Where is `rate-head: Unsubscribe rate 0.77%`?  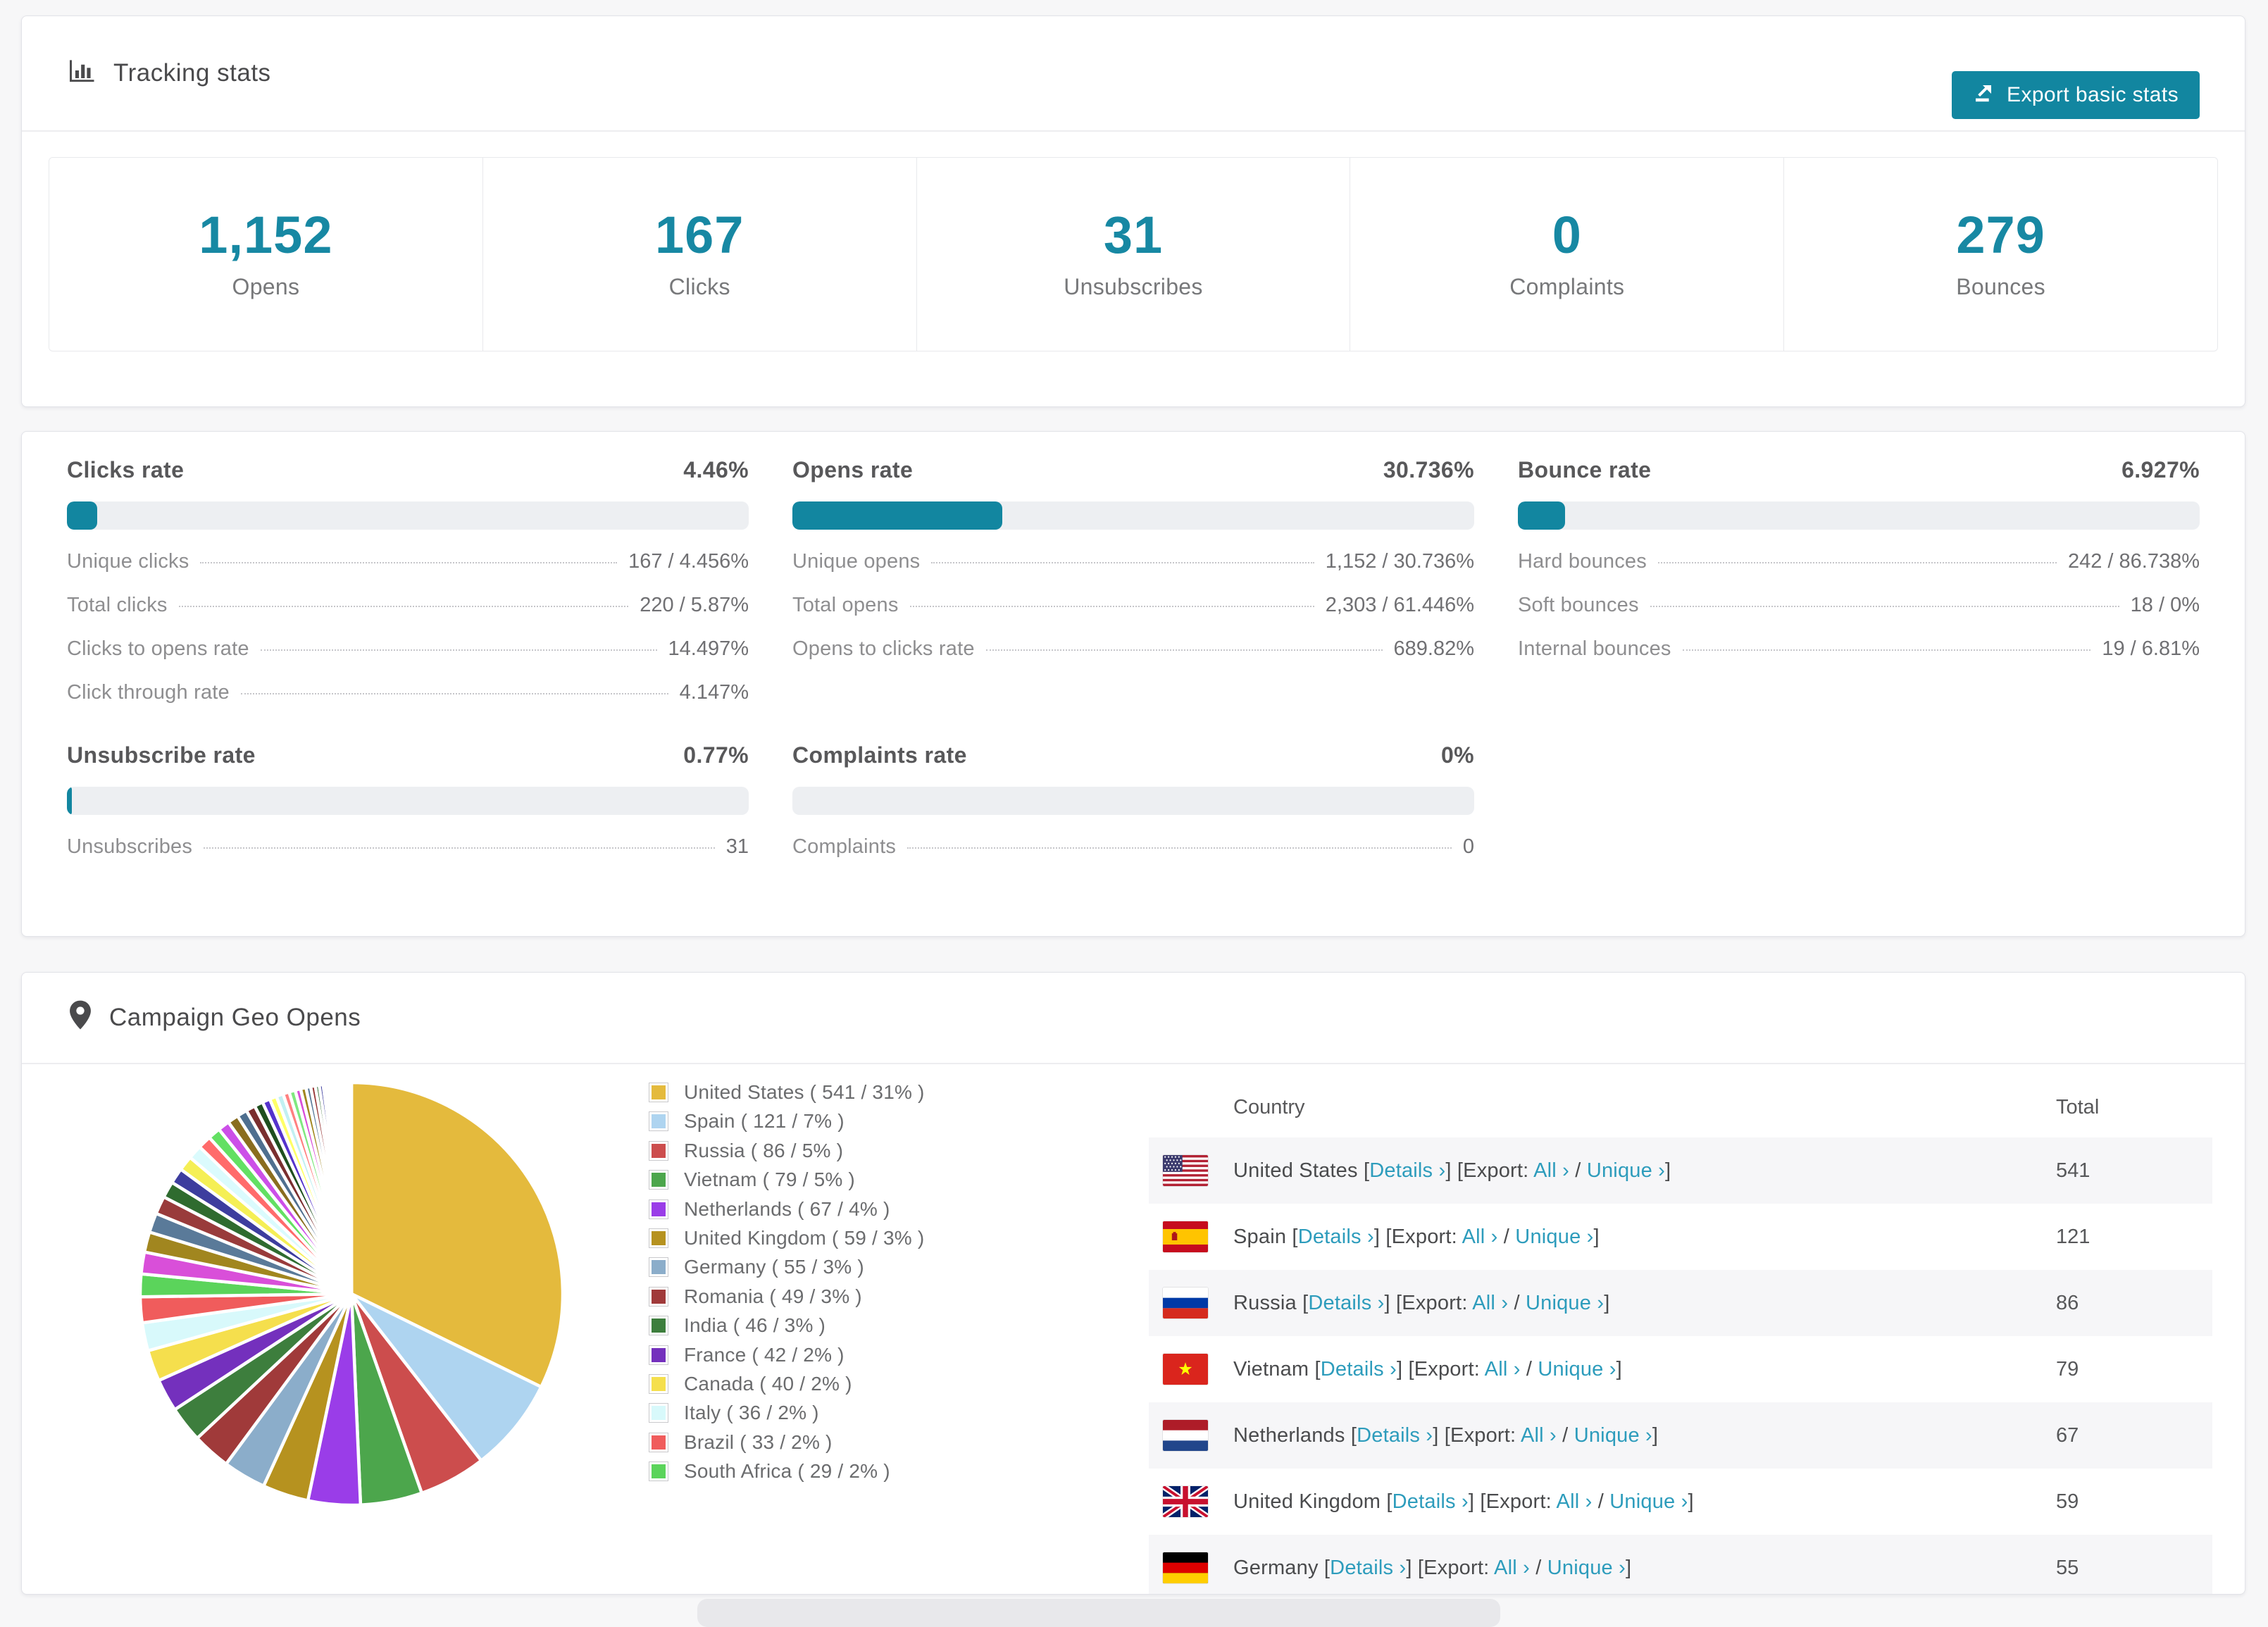
rate-head: Unsubscribe rate 0.77% is located at coordinates (408, 755).